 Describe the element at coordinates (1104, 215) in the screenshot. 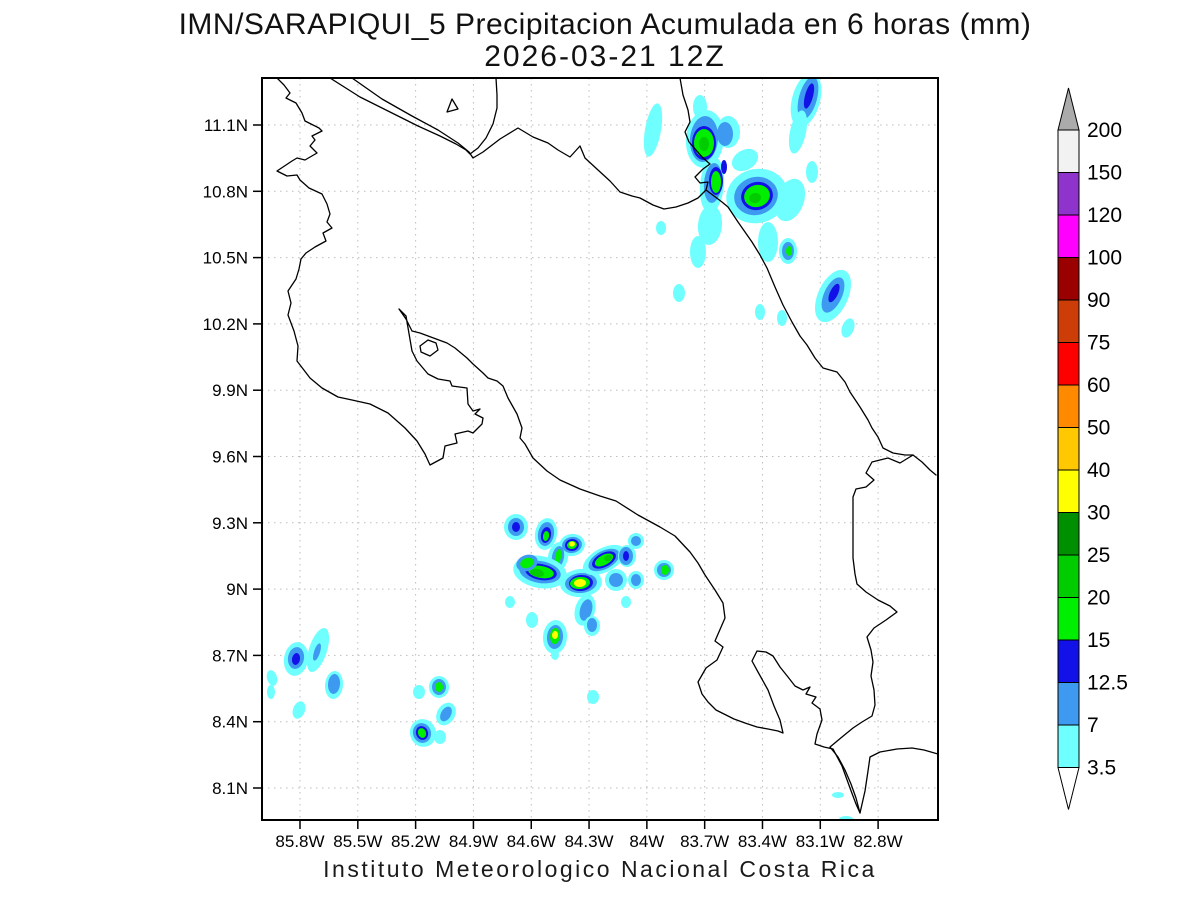

I see `colorbar-label: 120` at that location.